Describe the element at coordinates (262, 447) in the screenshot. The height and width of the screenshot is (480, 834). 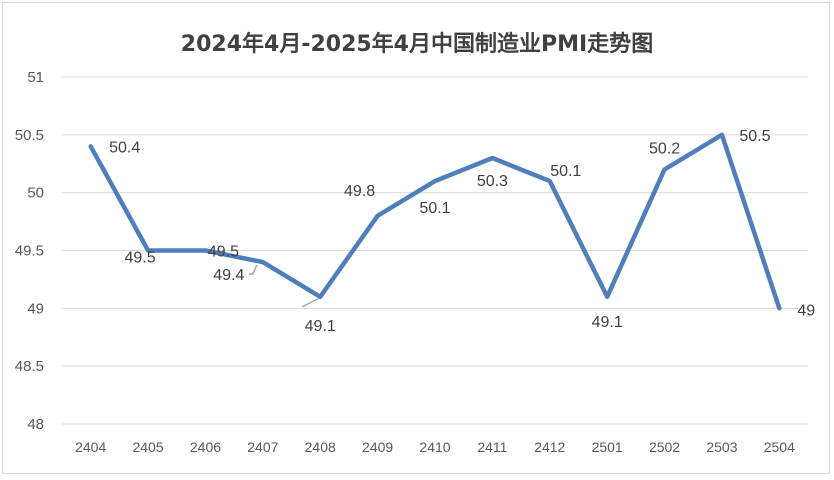
I see `x-tick-label: 2407` at that location.